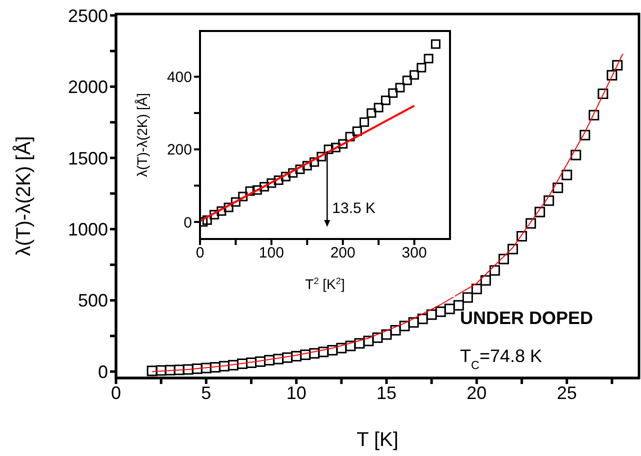 The width and height of the screenshot is (641, 456). Describe the element at coordinates (206, 392) in the screenshot. I see `x-tick-label: 5` at that location.